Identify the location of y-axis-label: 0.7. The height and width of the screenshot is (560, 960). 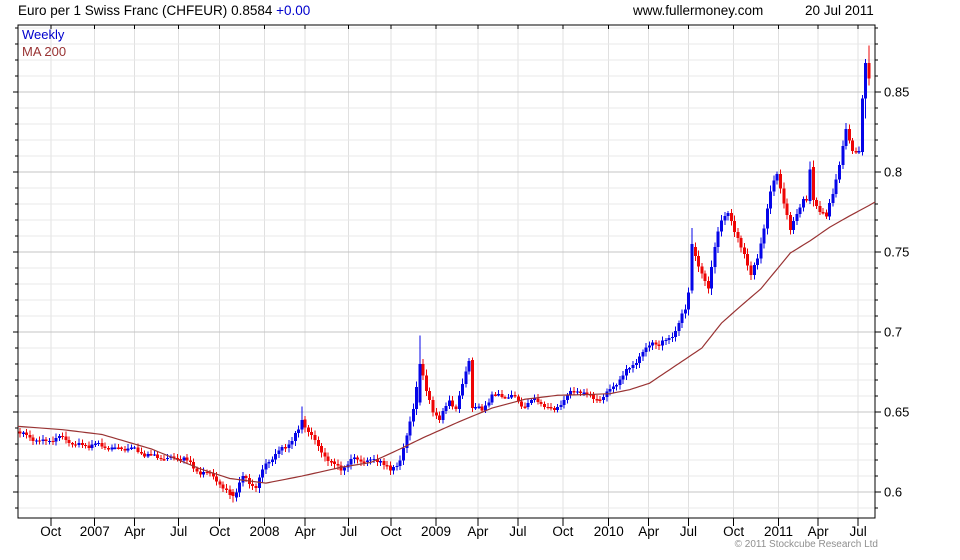
(893, 332).